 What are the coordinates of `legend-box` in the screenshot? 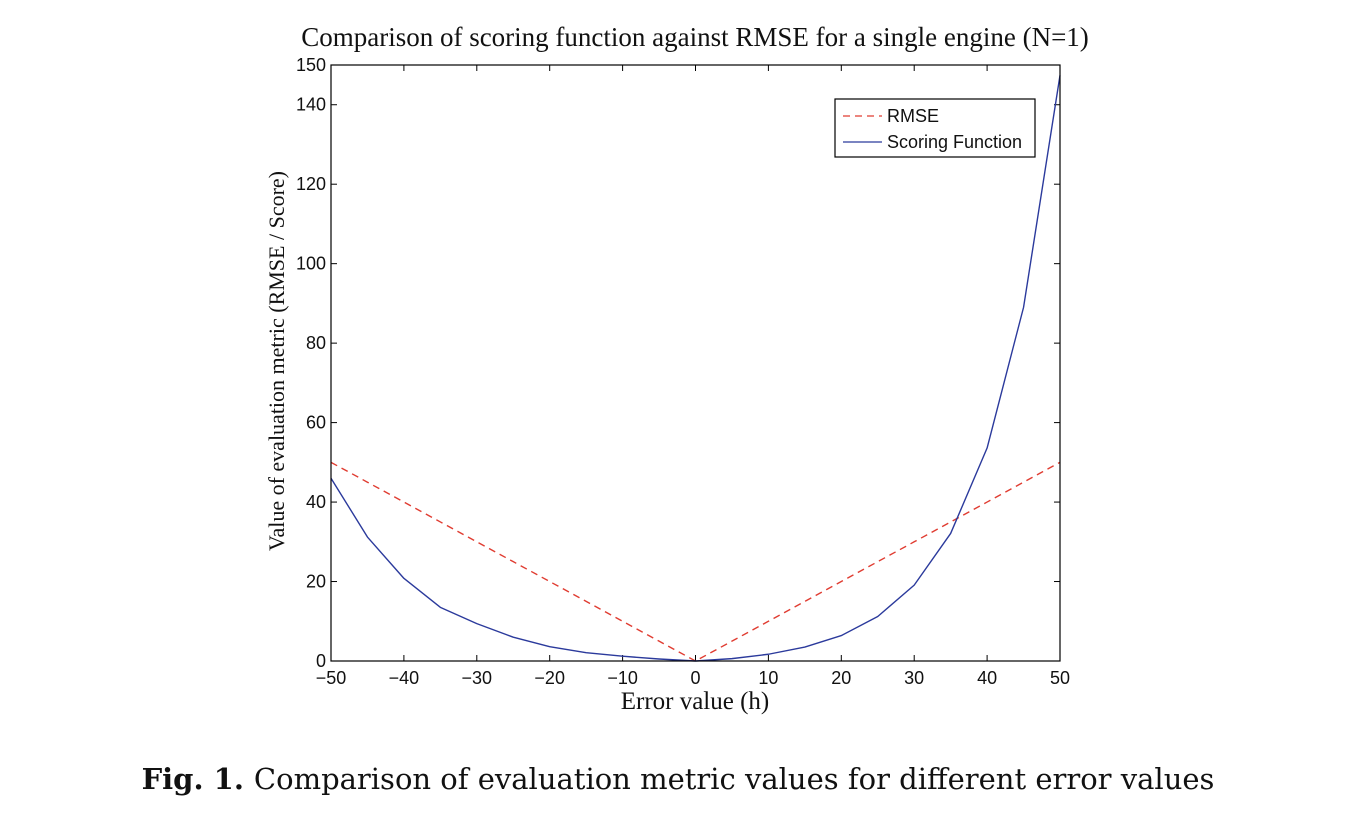 It's located at (935, 128).